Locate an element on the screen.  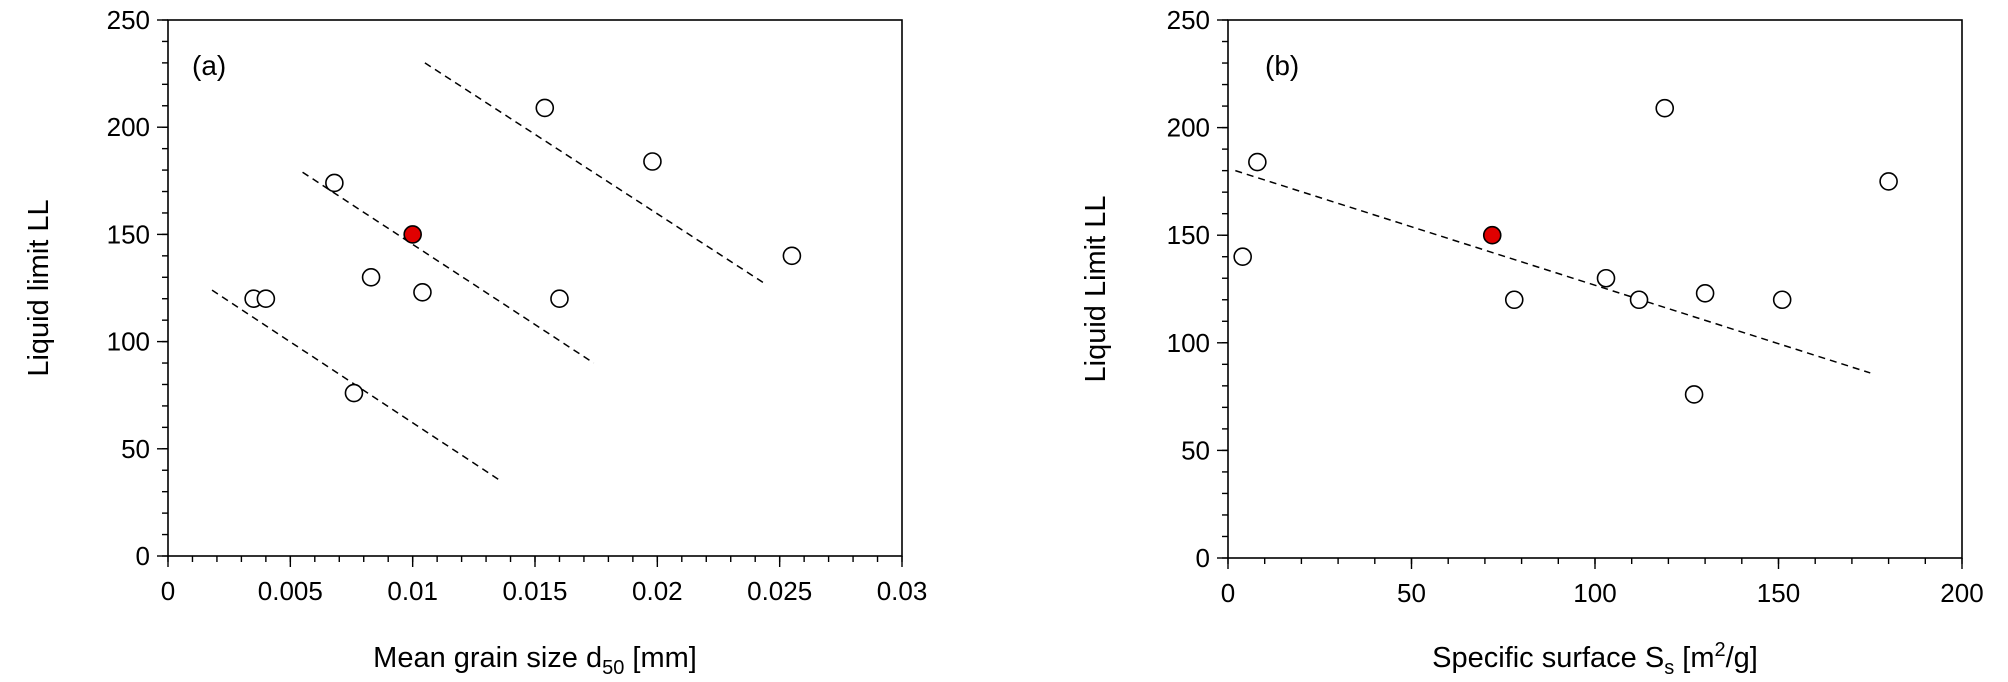
x-tick-label: 200 is located at coordinates (1961, 593).